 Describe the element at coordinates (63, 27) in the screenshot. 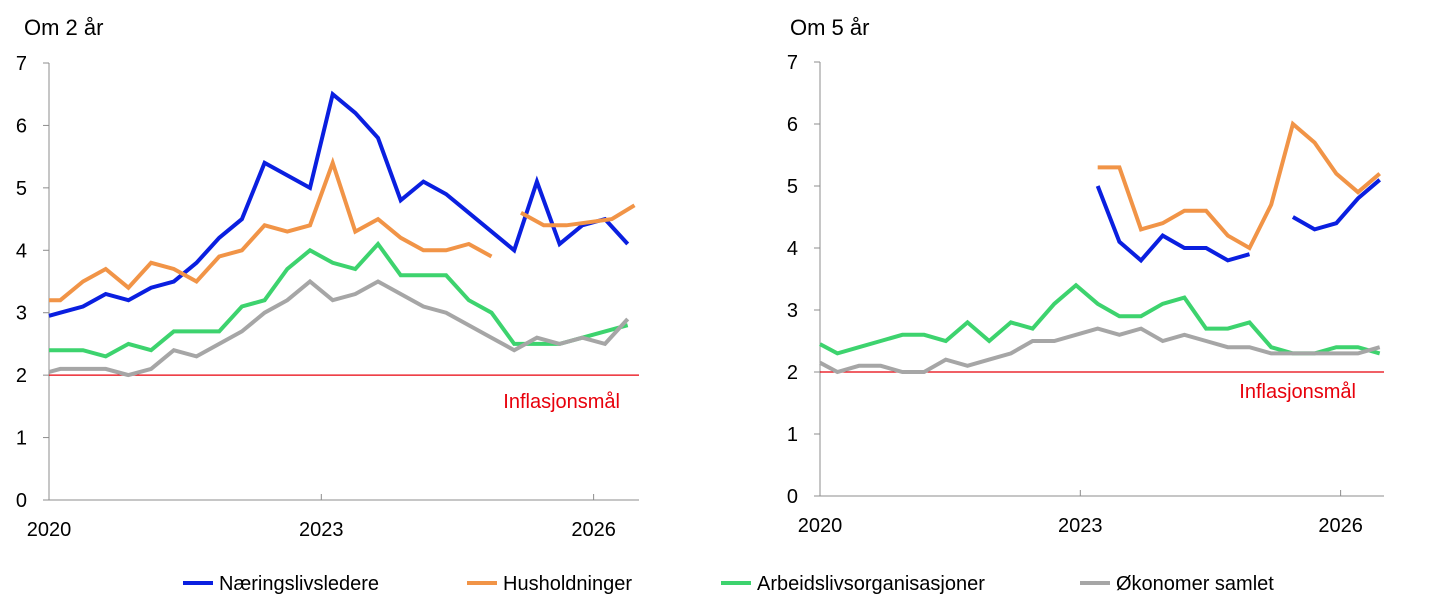

I see `panel-title: Om 2 år` at that location.